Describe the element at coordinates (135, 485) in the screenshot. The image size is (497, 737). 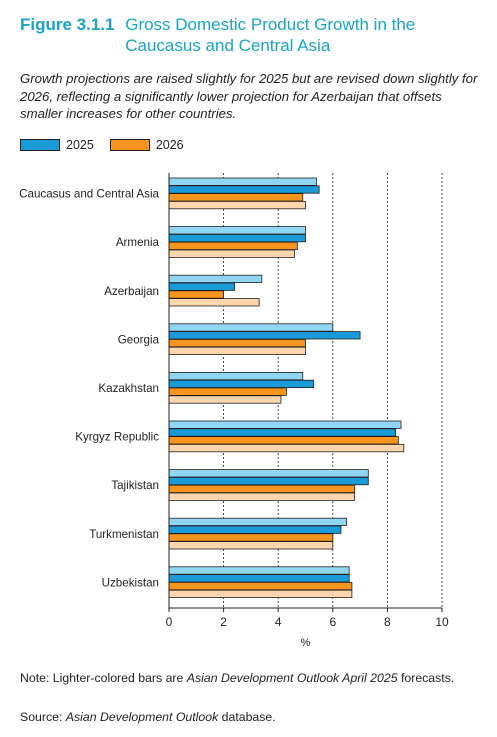
I see `category-label-6: Tajikistan` at that location.